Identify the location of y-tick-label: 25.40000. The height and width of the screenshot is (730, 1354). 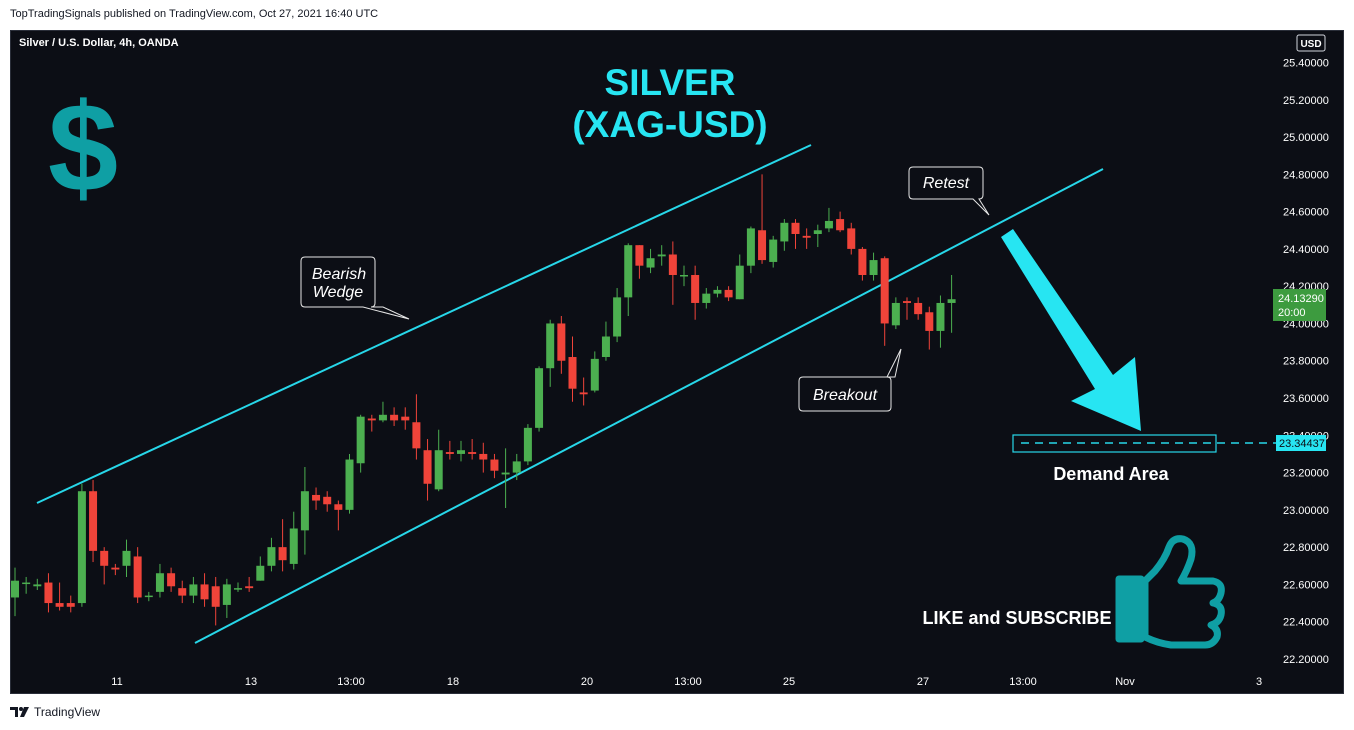
(1306, 64).